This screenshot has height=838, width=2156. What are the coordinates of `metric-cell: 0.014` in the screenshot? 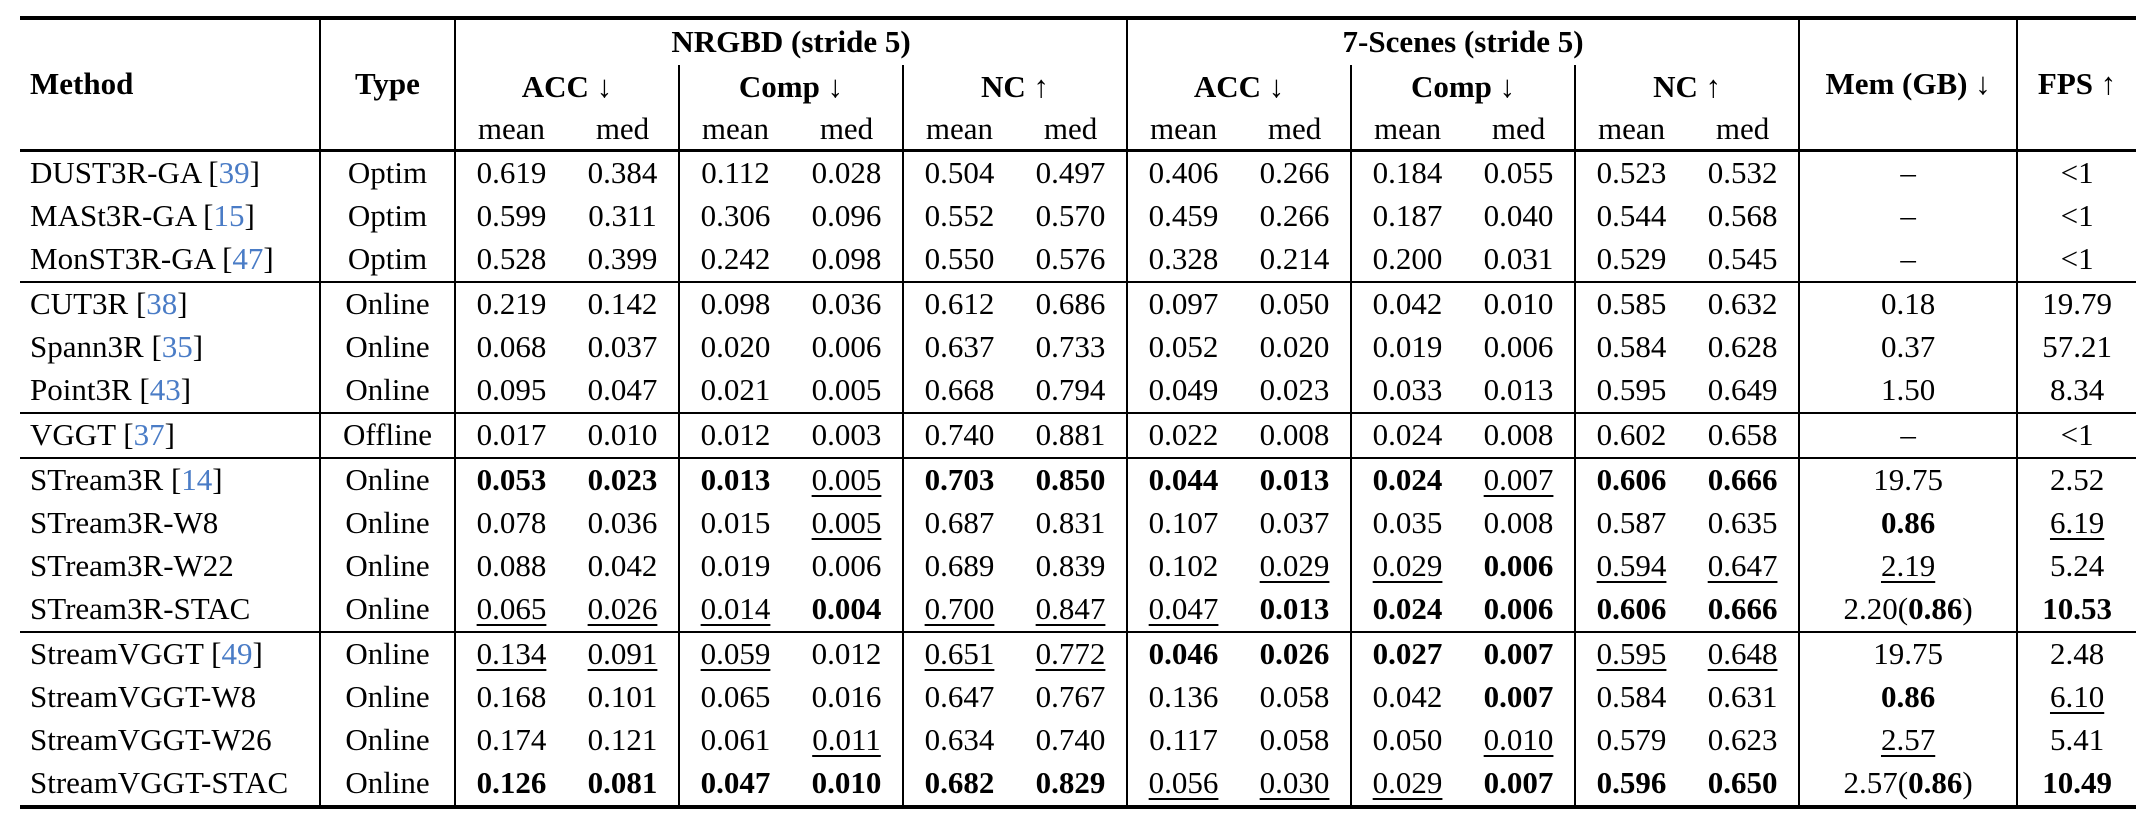 It's located at (735, 609).